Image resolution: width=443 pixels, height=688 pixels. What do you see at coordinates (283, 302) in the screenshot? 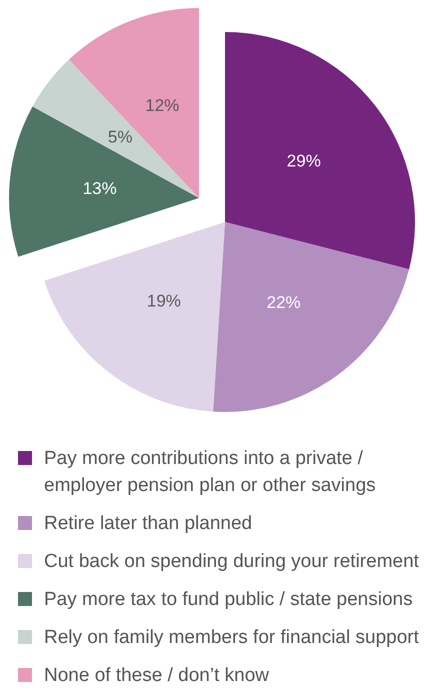
I see `data-label: 22%` at bounding box center [283, 302].